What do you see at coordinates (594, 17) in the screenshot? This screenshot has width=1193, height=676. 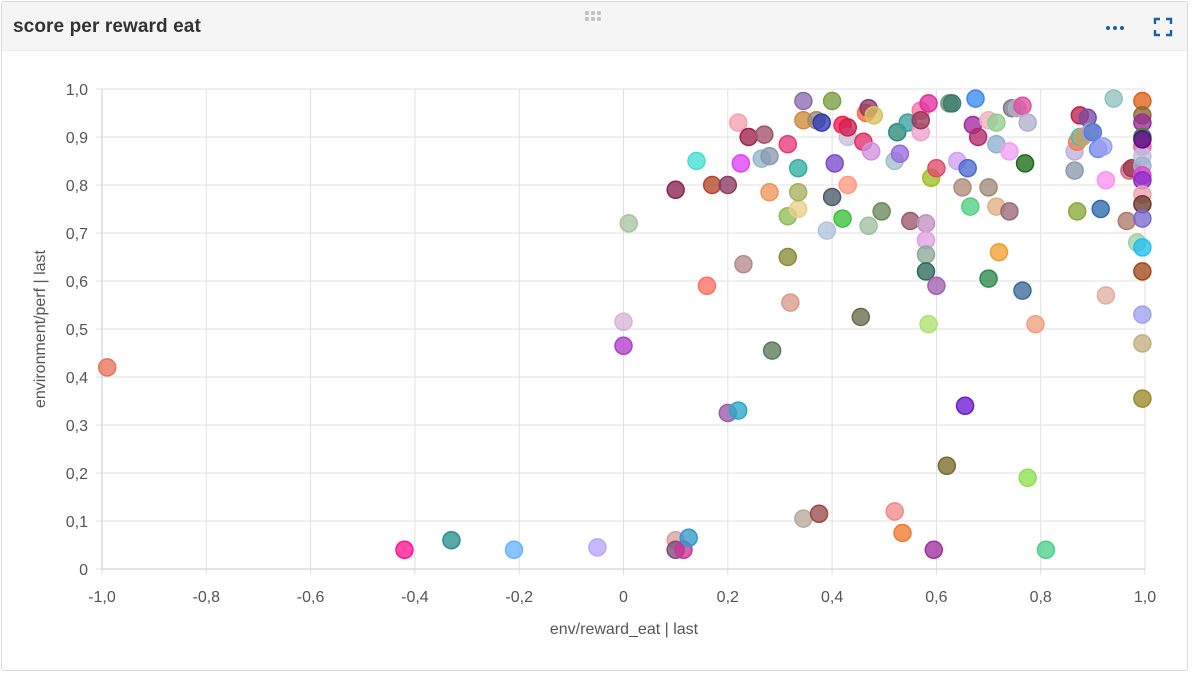 I see `drag-handle-icon` at bounding box center [594, 17].